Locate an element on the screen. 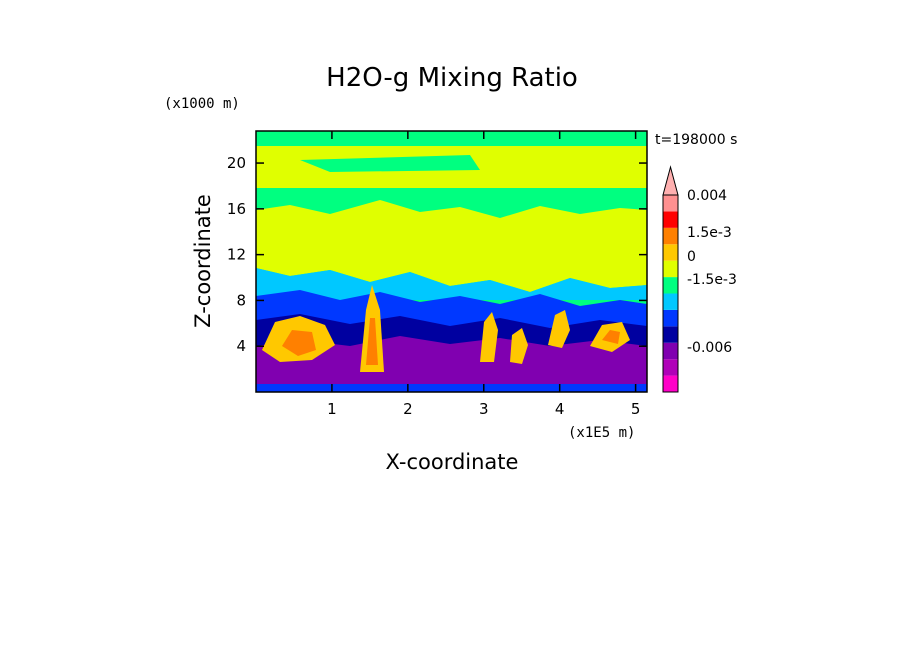 The width and height of the screenshot is (904, 654). band-upper-green-inset is located at coordinates (390, 163).